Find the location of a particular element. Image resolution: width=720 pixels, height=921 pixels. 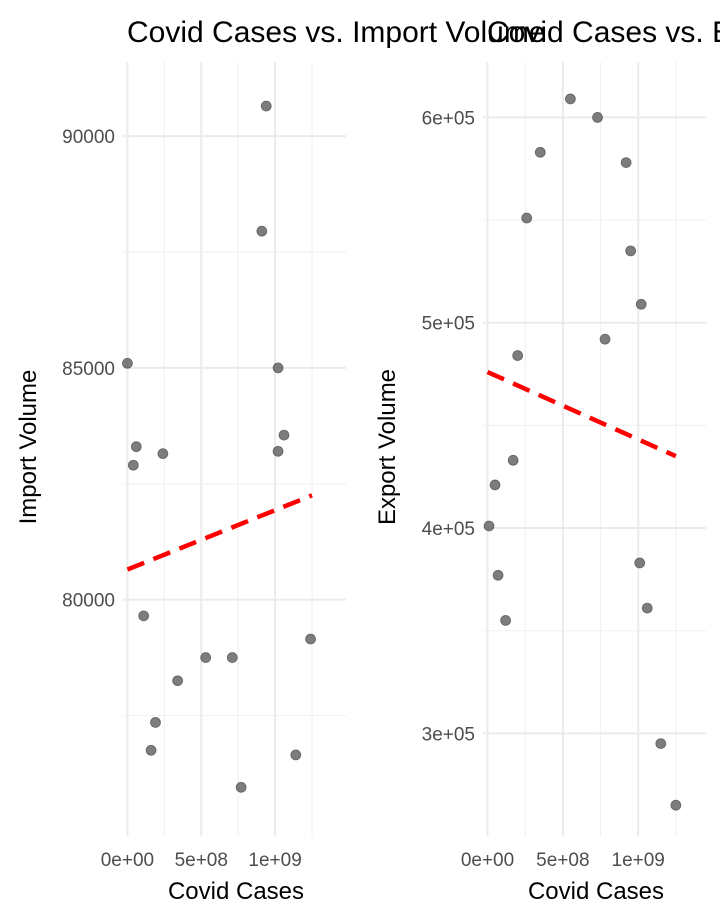

y-axis-title: Export Volume is located at coordinates (387, 447).